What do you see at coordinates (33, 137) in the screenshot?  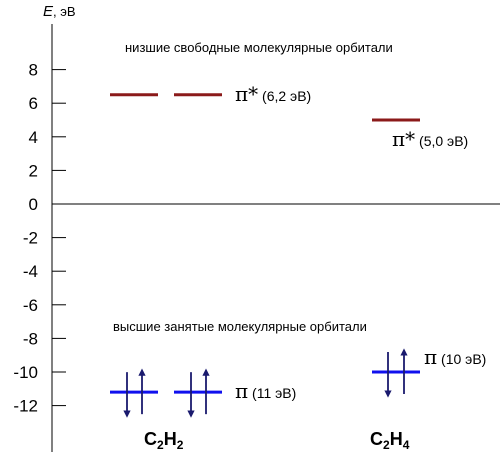 I see `axis-tick-label: 4` at bounding box center [33, 137].